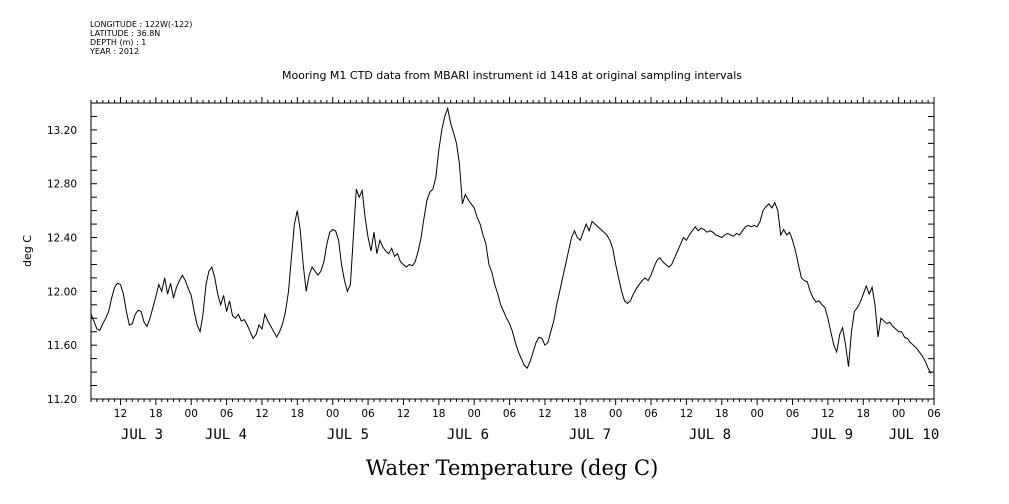 The height and width of the screenshot is (504, 1009). I want to click on y-tick-label: 13.20, so click(62, 131).